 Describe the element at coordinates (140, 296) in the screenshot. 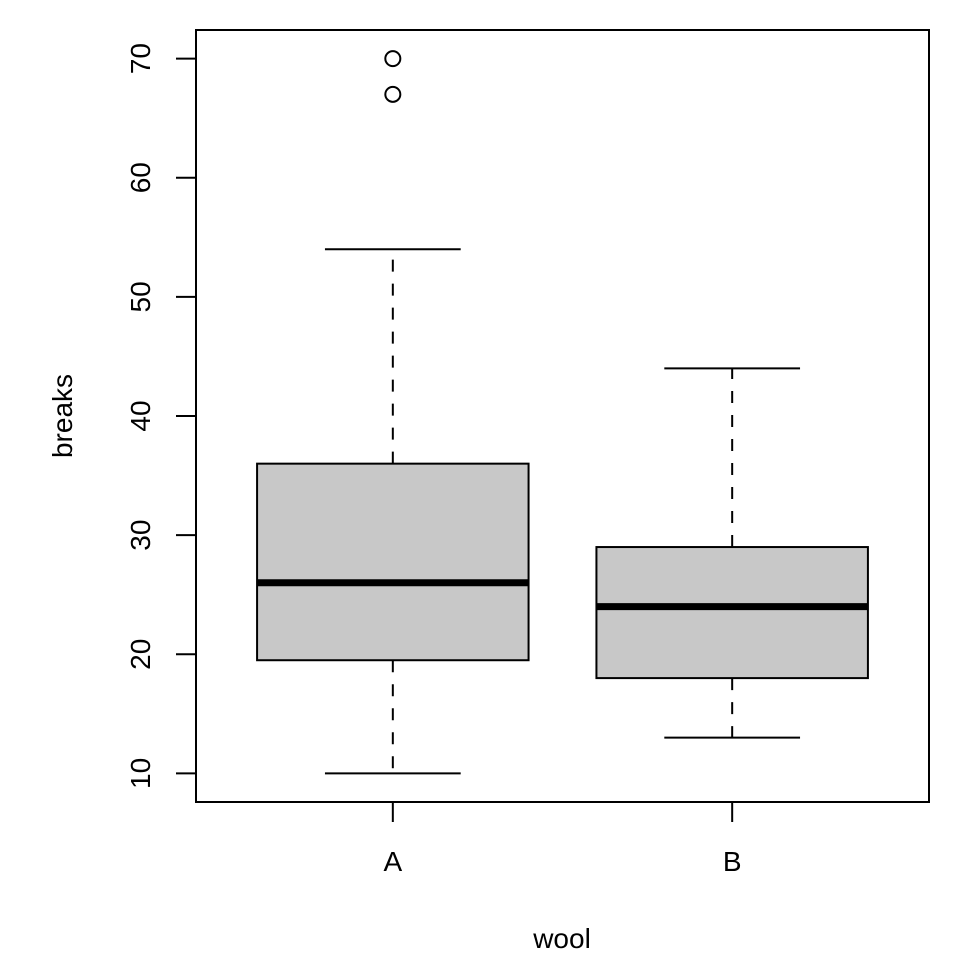

I see `y-tick-label: 50` at that location.